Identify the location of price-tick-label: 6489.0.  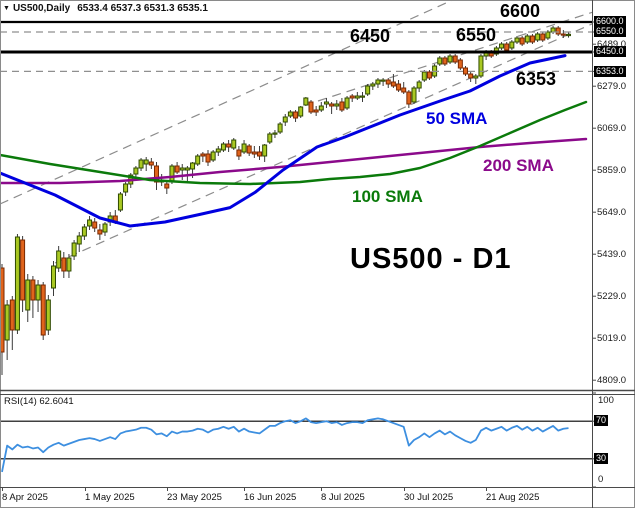
(612, 44).